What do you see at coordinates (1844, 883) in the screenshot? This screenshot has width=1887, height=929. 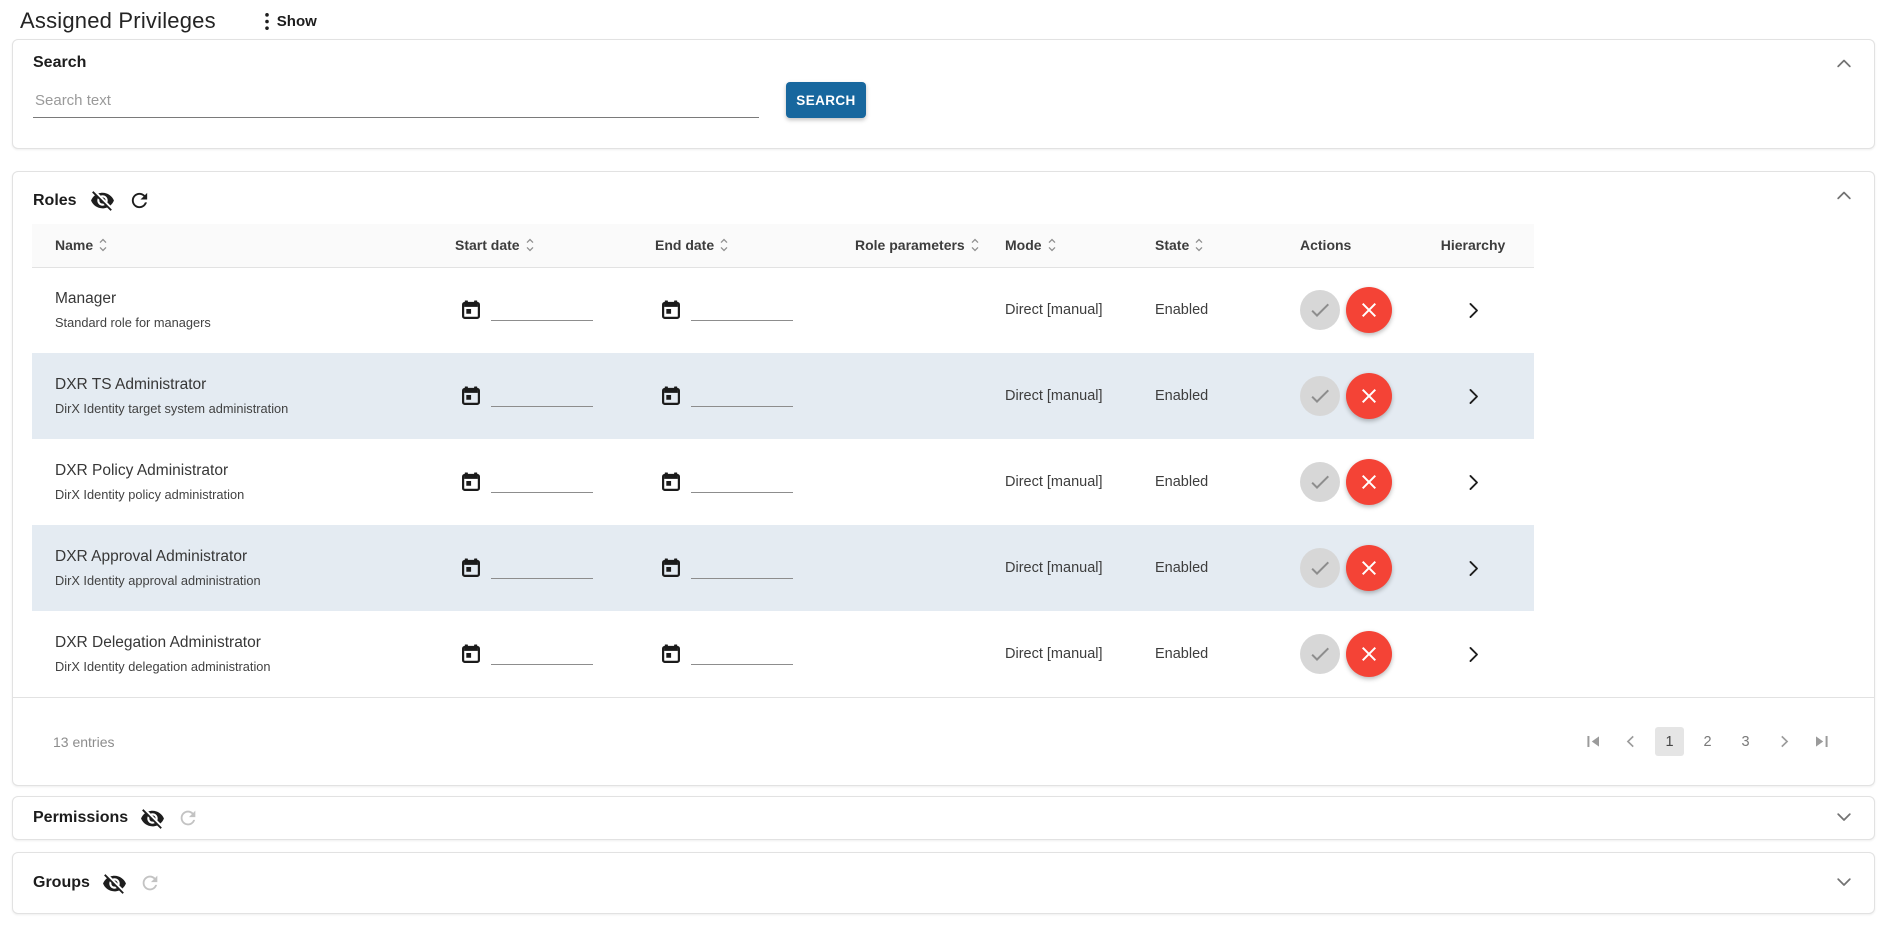 I see `groups-panel-expand-button` at bounding box center [1844, 883].